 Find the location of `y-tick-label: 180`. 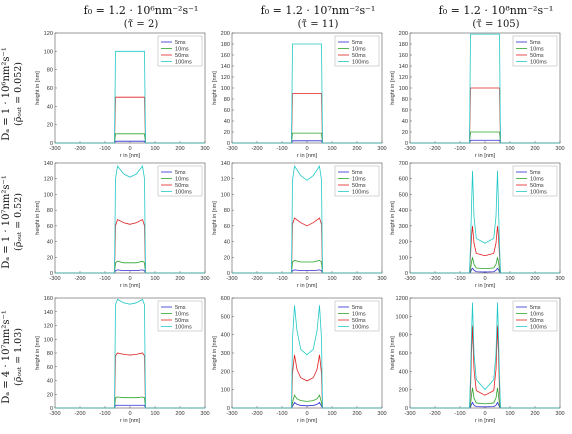

y-tick-label: 180 is located at coordinates (225, 45).